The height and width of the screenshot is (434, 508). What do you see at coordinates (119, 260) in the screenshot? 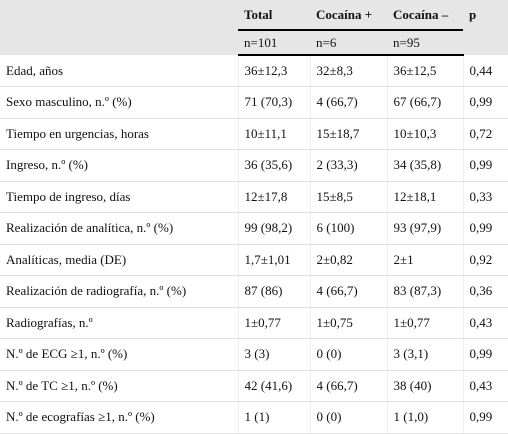
I see `row-label: Analíticas, media (DE)` at bounding box center [119, 260].